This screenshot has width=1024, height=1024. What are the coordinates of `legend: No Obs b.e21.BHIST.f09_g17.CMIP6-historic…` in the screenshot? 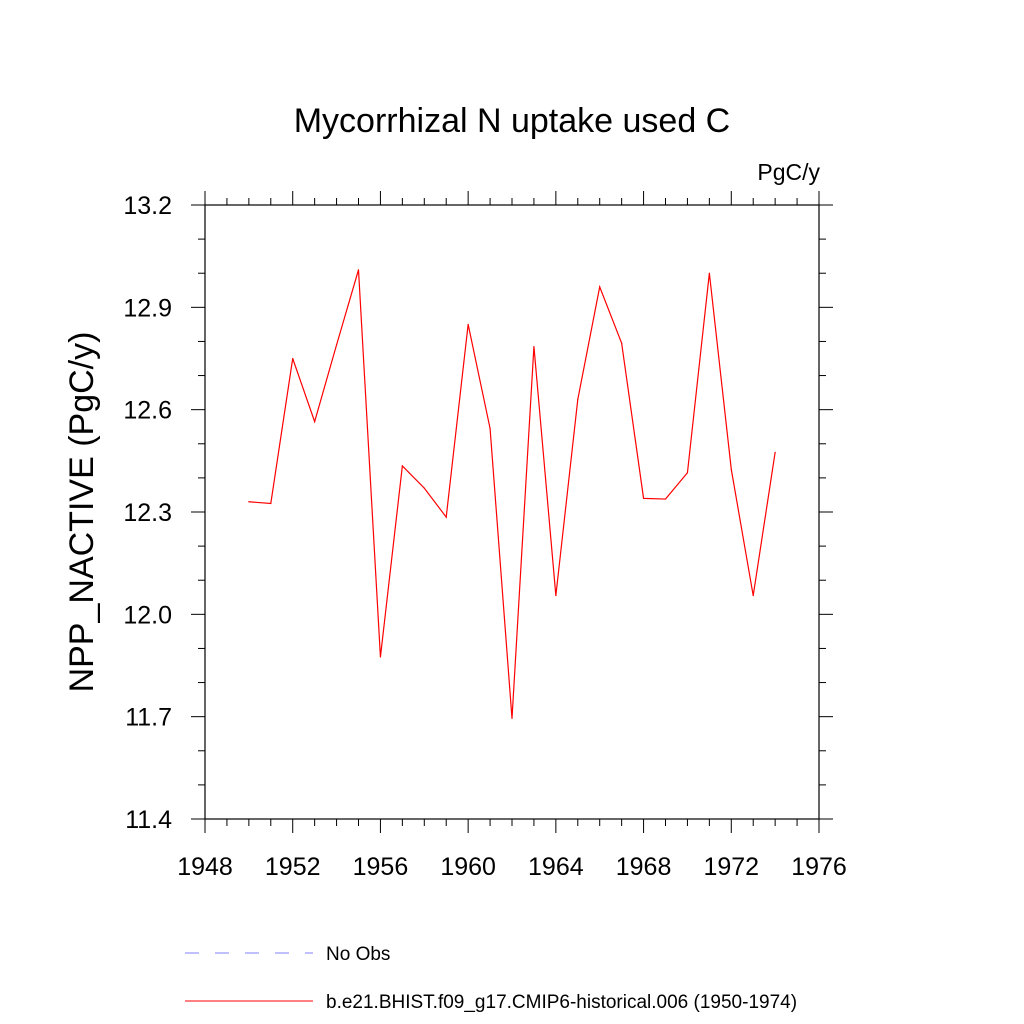 It's located at (491, 978).